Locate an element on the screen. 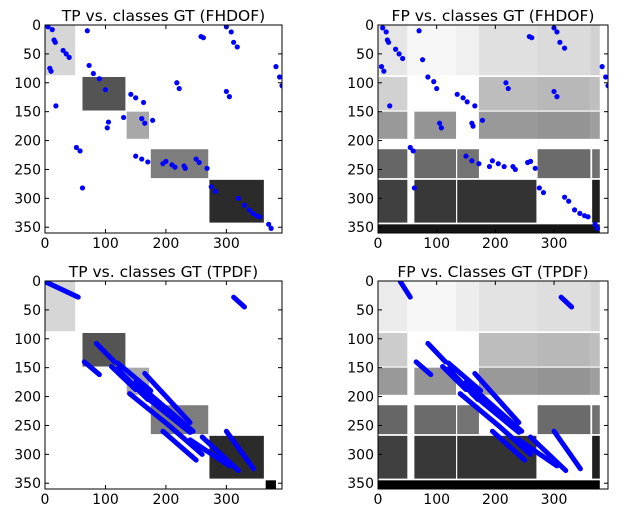 The height and width of the screenshot is (508, 626). chart-title: TP vs. classes GT (FHDOF) is located at coordinates (163, 16).